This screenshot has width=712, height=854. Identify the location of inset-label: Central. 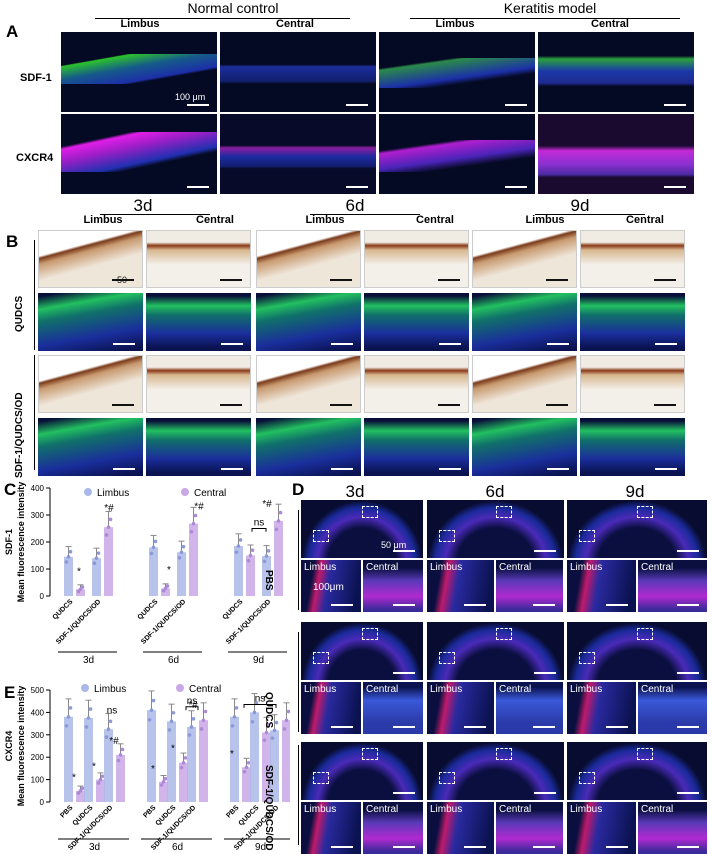
(515, 689).